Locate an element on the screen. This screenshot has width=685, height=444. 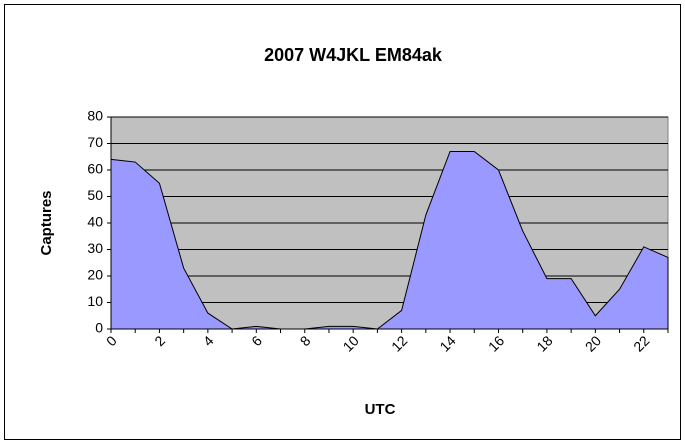
y-axis-title: Captures is located at coordinates (46, 222).